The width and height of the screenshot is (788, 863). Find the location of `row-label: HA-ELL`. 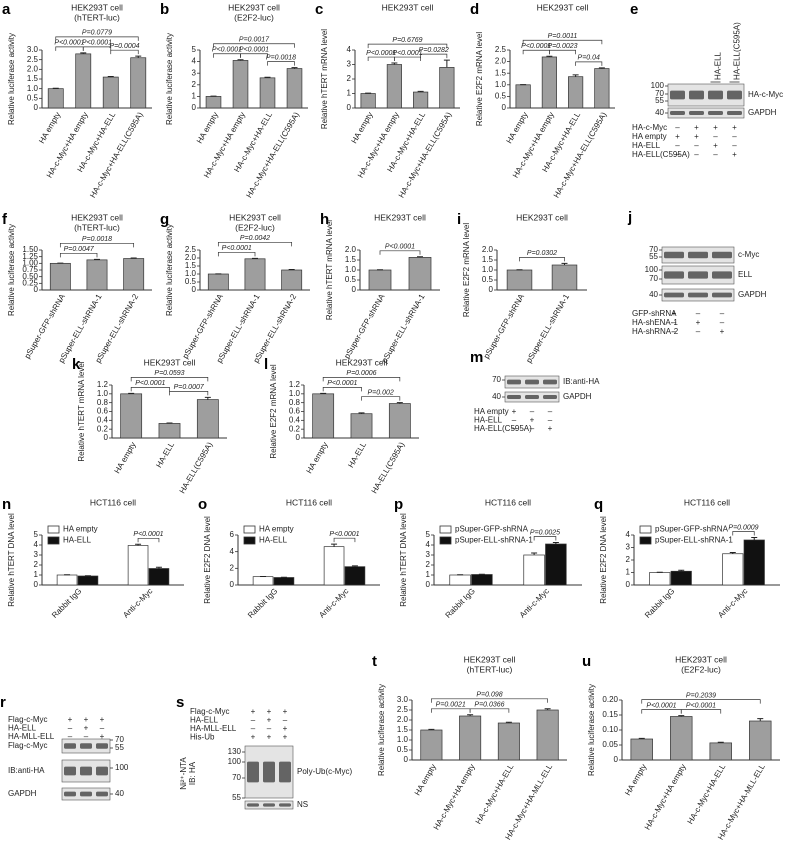

row-label: HA-ELL is located at coordinates (204, 720).